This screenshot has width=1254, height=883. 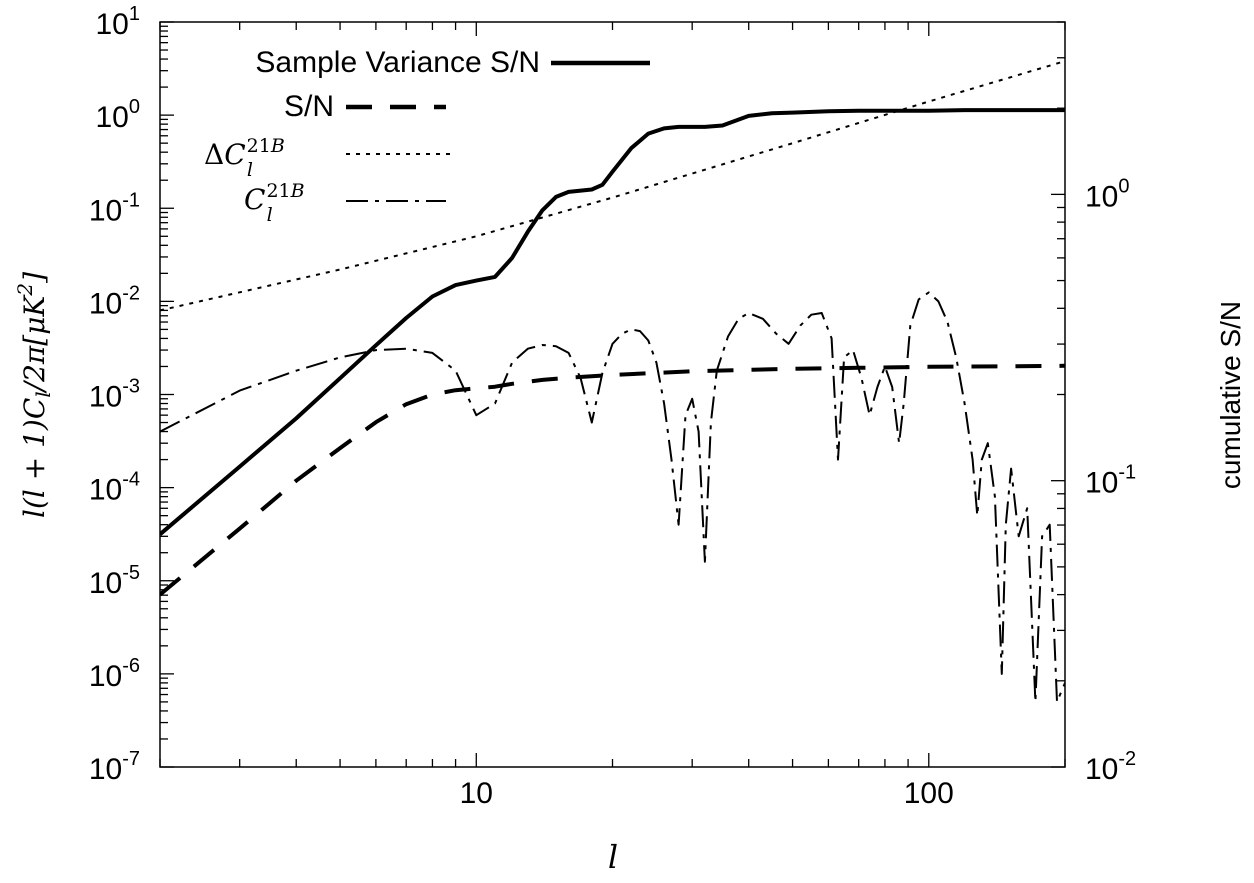 I want to click on y-tick-label: 10¹, so click(x=118, y=22).